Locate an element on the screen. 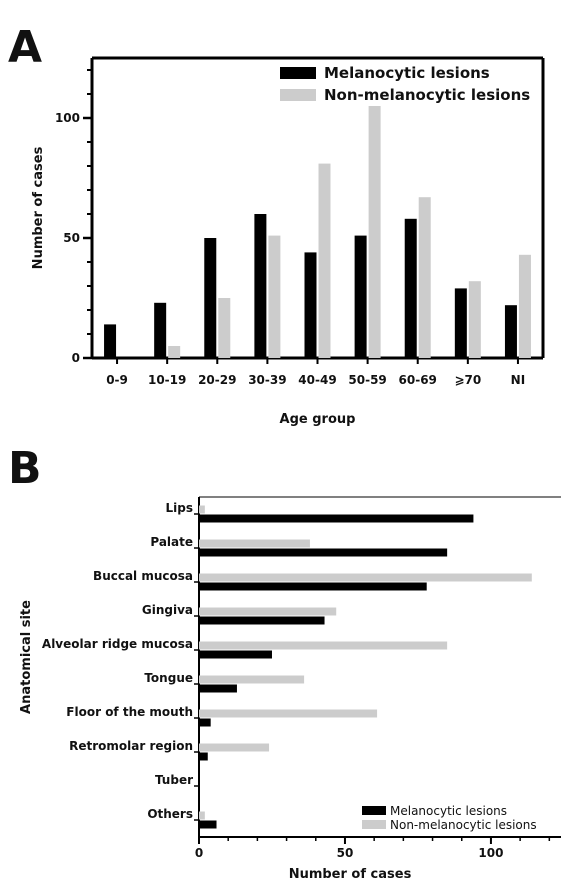 This screenshot has width=561, height=886. bar-melanocytic-lesions-retromolar-region is located at coordinates (203, 756).